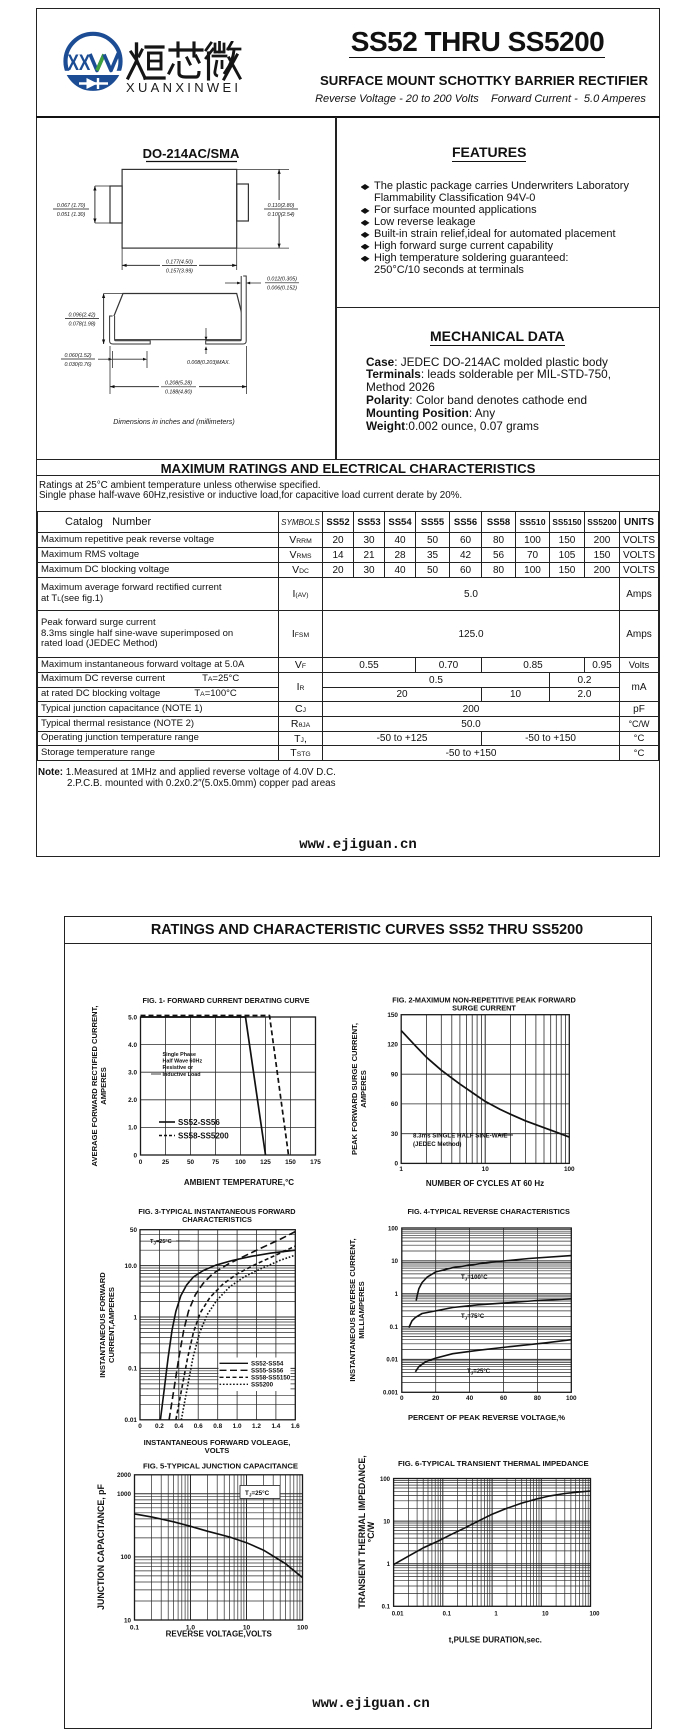  Describe the element at coordinates (191, 153) in the screenshot. I see `svg-text: DO-214AC/SMA` at that location.